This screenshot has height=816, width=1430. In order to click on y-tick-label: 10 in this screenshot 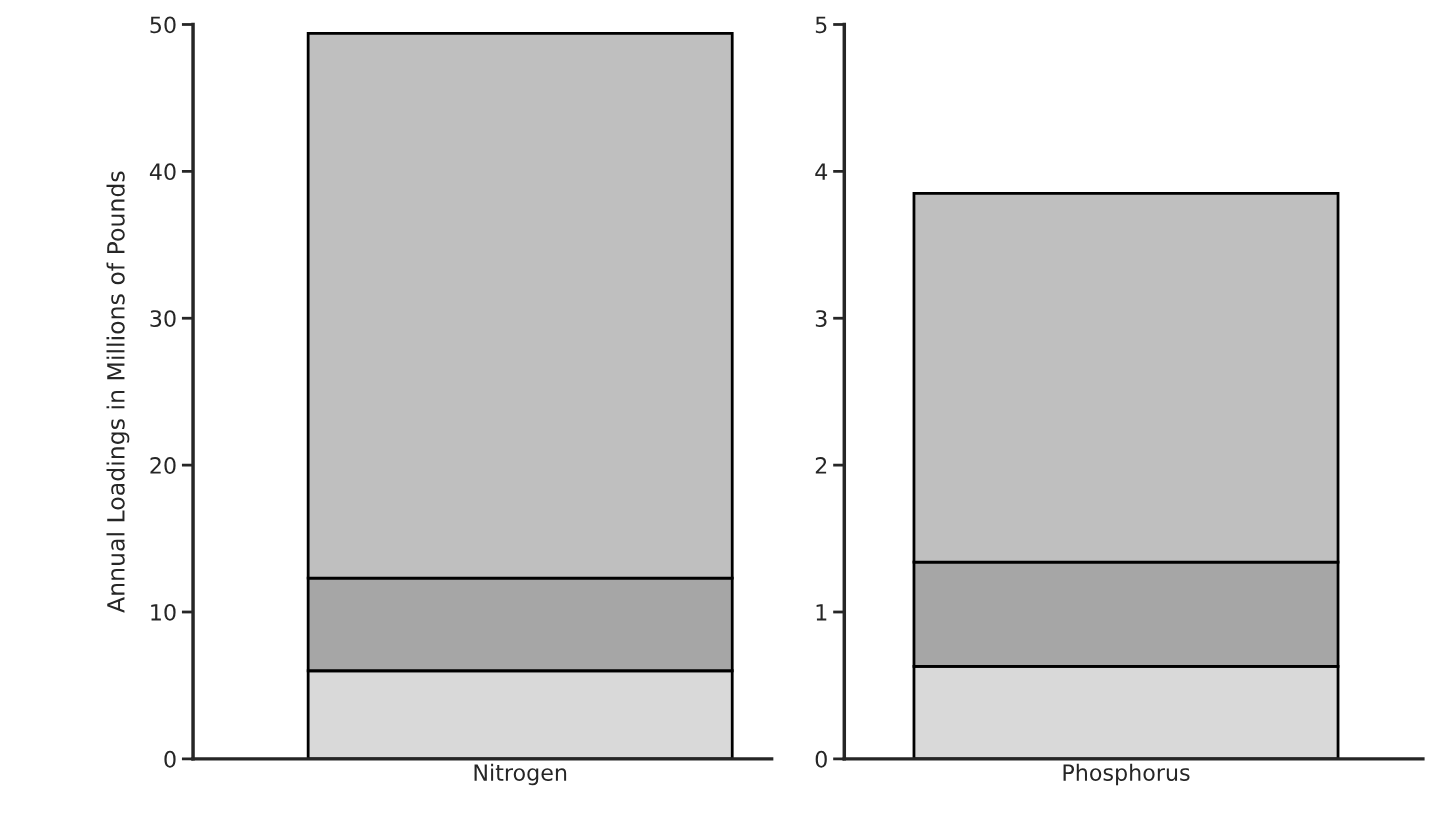, I will do `click(163, 612)`.